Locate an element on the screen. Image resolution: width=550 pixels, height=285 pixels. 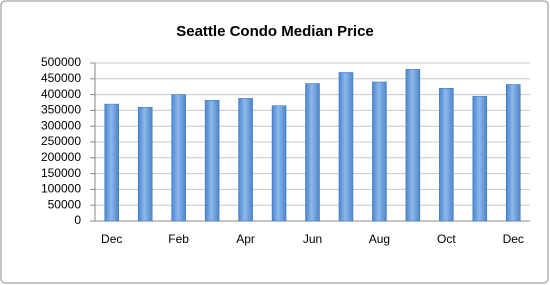
y-tick-label: 100000 is located at coordinates (61, 189).